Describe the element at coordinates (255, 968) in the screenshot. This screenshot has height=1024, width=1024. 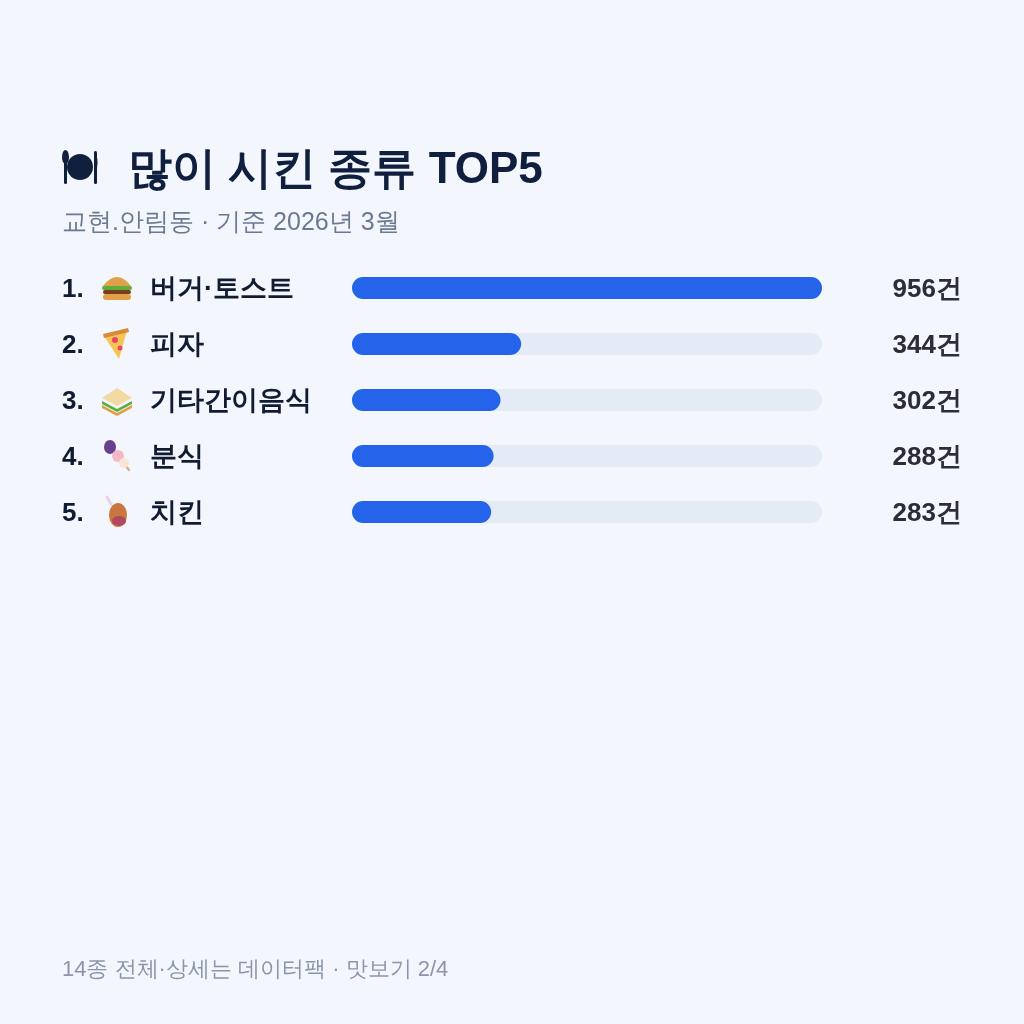
I see `text: 14종 전체·상세는 데이터팩 · 맛보기 2/4` at that location.